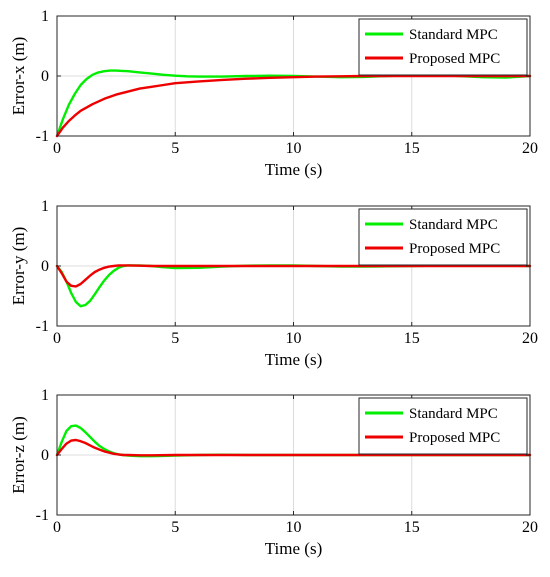  What do you see at coordinates (18, 455) in the screenshot?
I see `y-axis-label: Error-z (m)` at bounding box center [18, 455].